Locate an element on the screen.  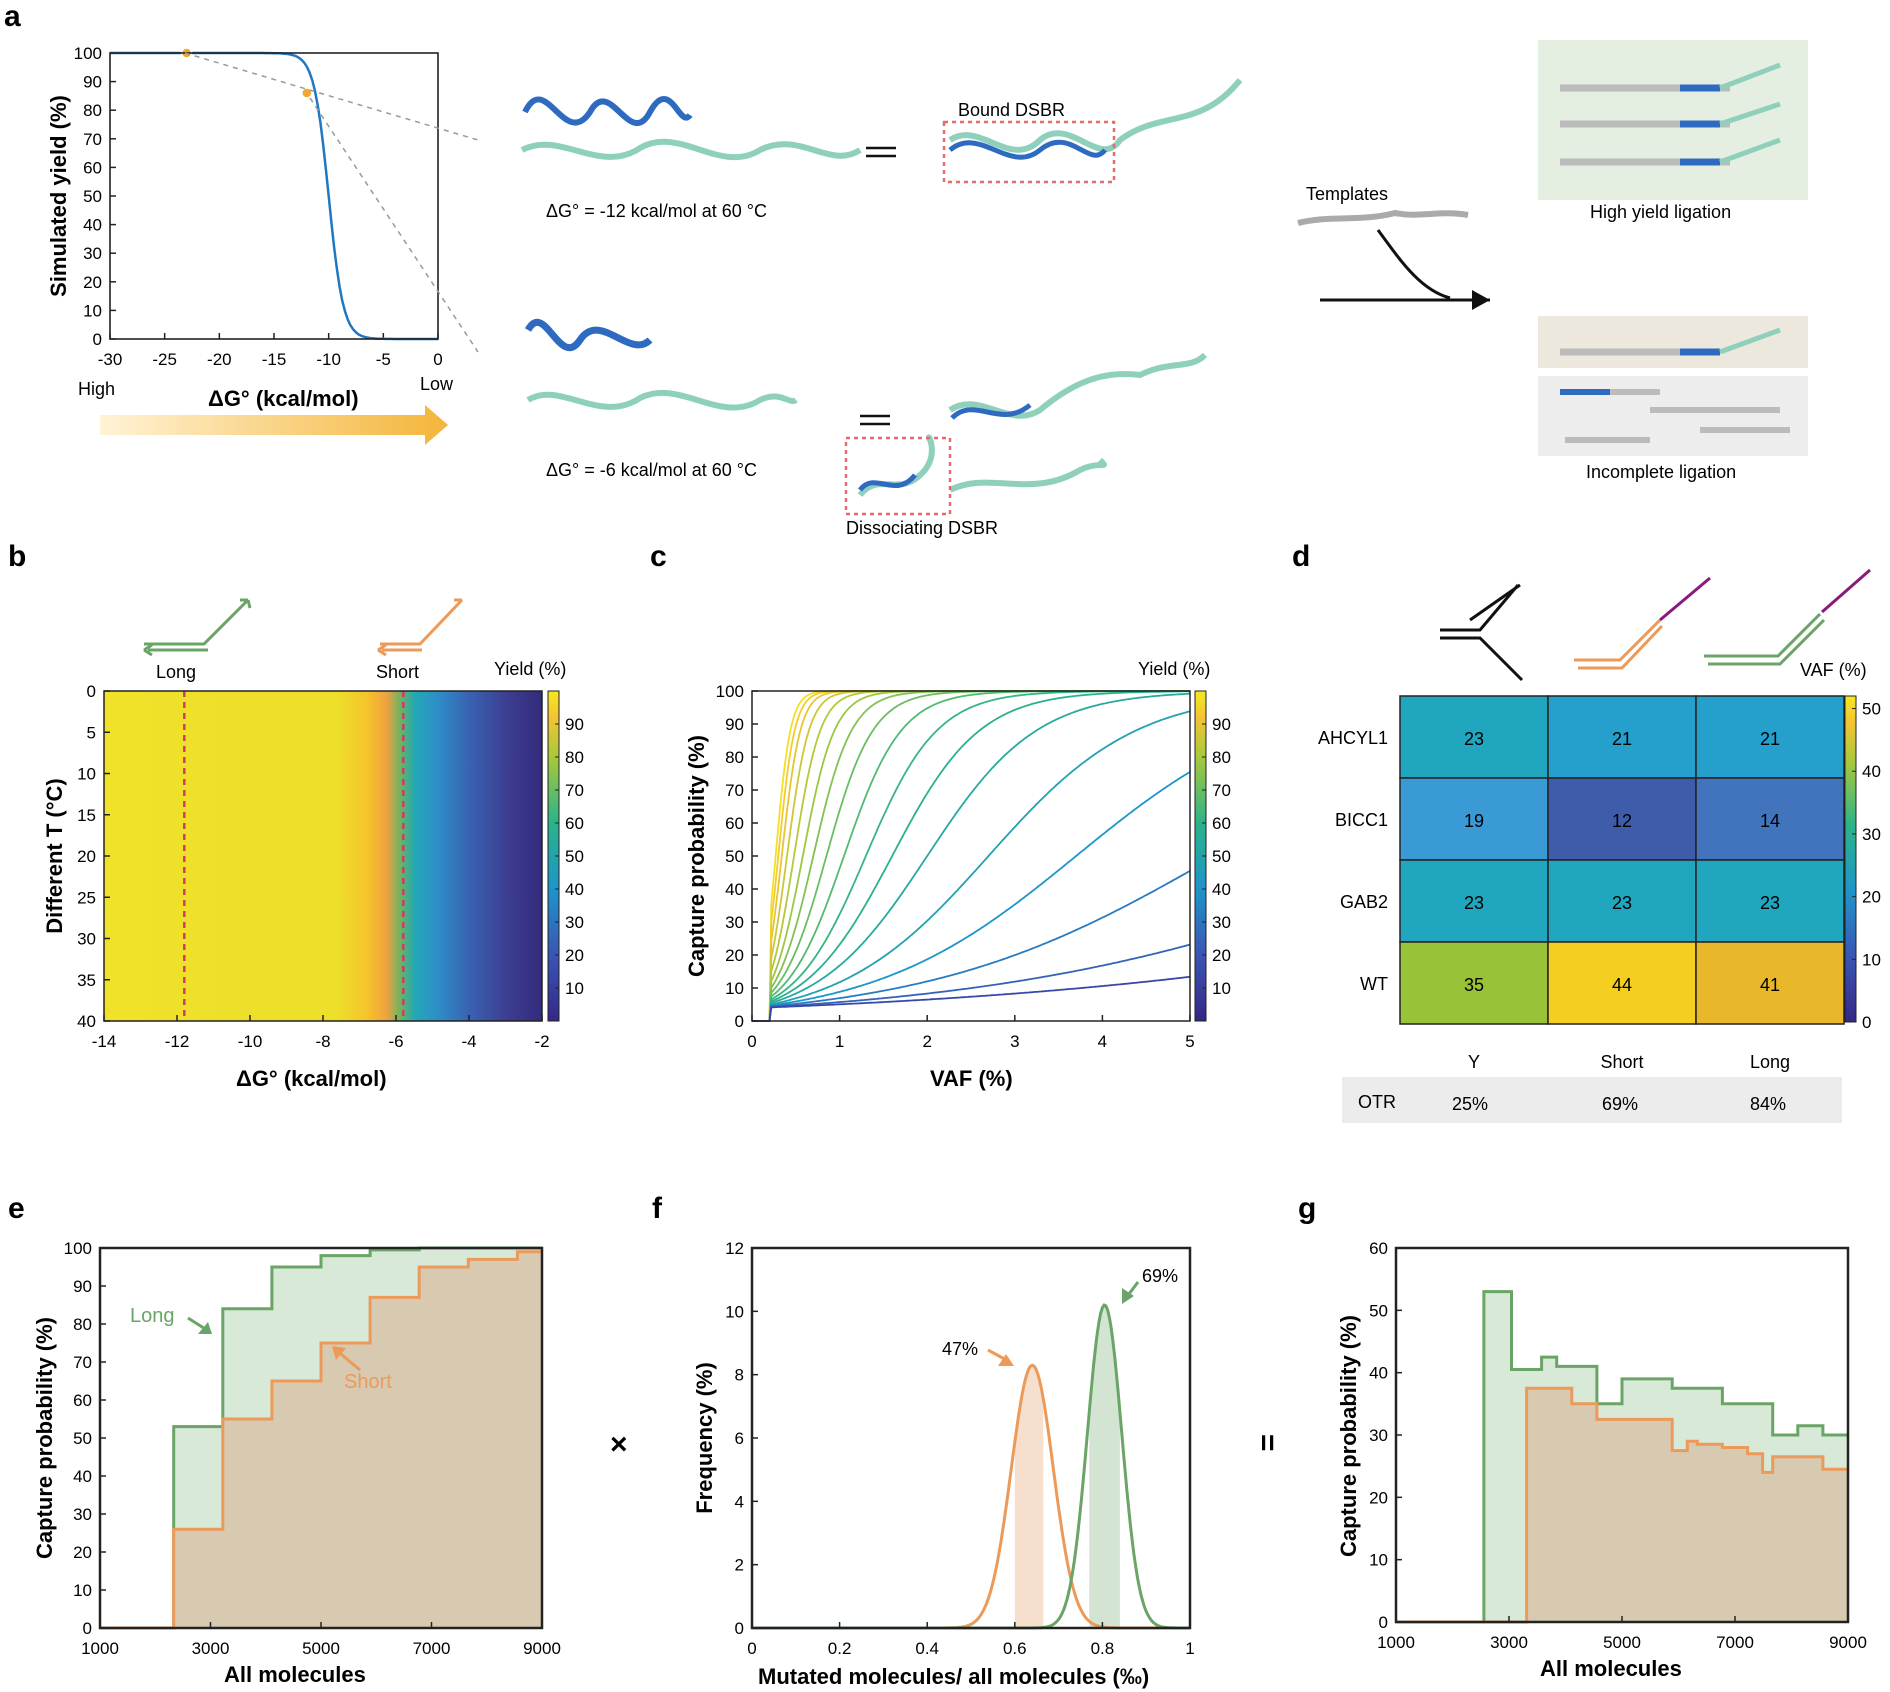
row-label: AHCYL1 is located at coordinates (1353, 738).